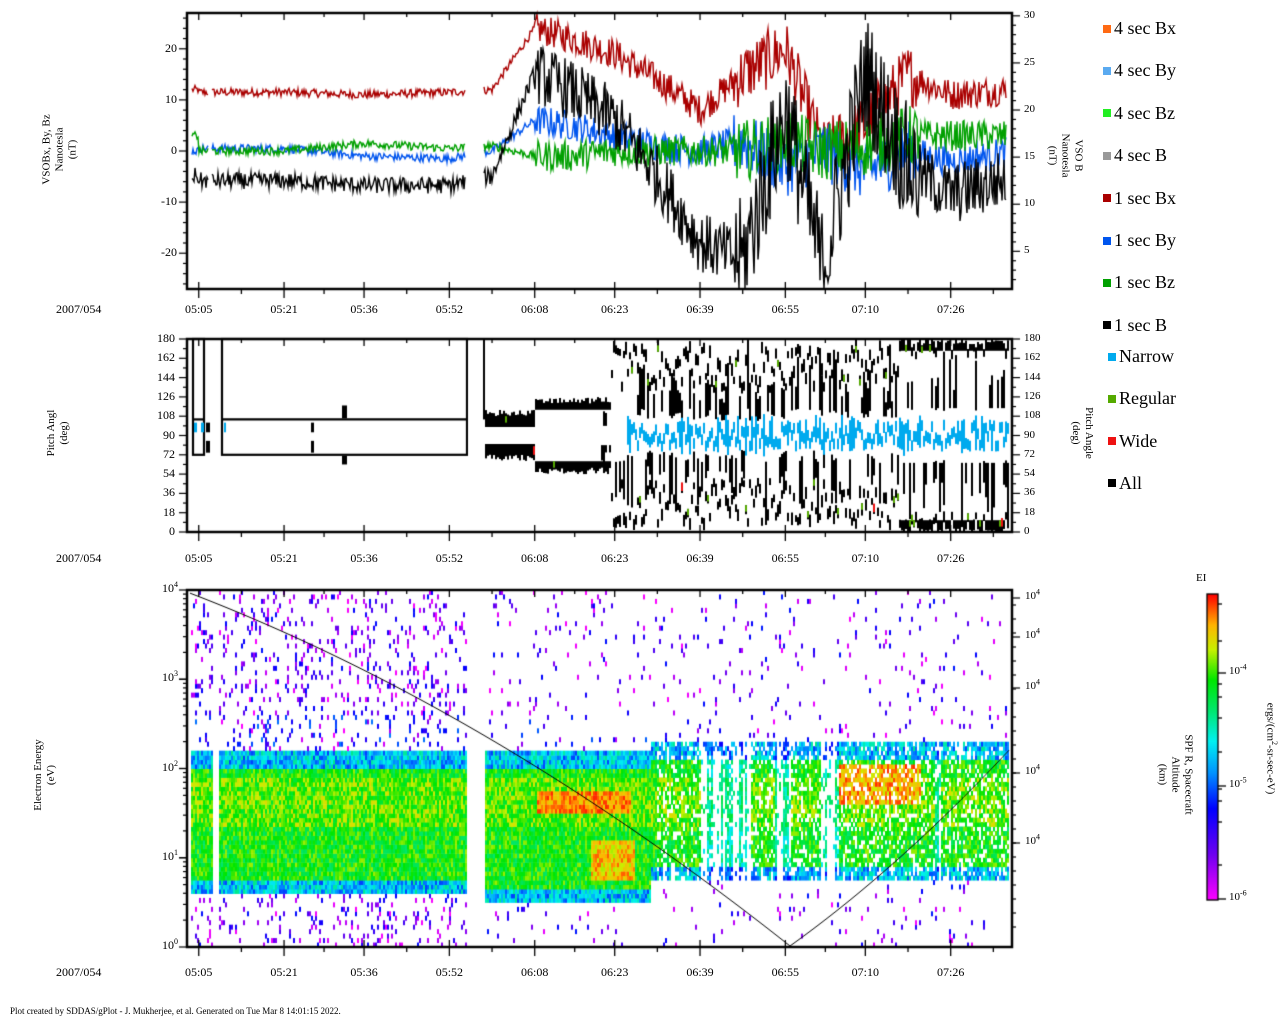 Image resolution: width=1280 pixels, height=1024 pixels. Describe the element at coordinates (51, 433) in the screenshot. I see `label-line: Pitch Angl` at that location.